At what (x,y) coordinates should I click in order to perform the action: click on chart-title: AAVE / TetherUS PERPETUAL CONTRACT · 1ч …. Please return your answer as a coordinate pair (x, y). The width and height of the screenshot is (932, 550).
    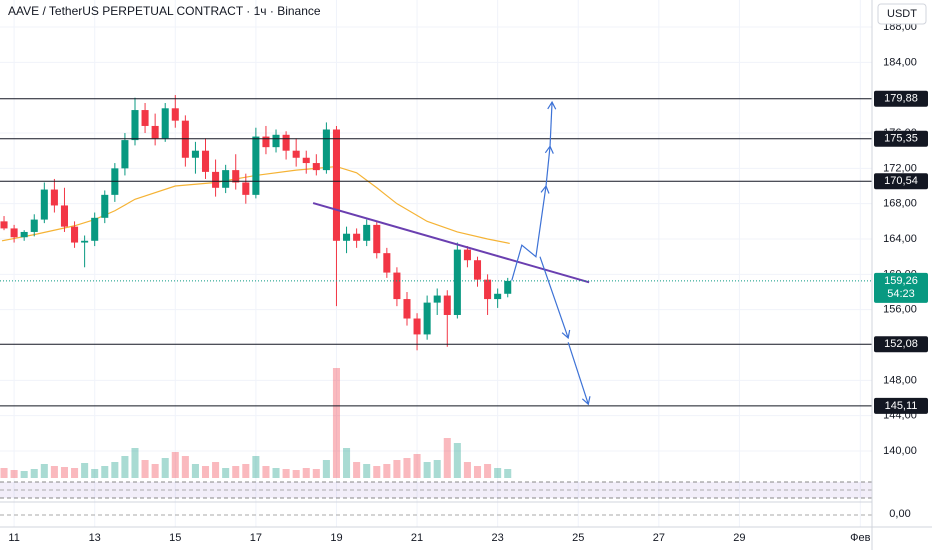
    Looking at the image, I should click on (164, 11).